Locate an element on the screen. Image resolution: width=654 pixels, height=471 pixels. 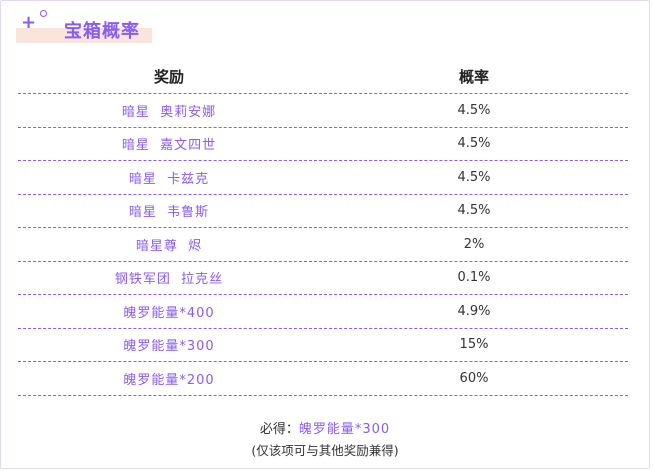
section-header: + 宝箱概率 is located at coordinates (86, 27).